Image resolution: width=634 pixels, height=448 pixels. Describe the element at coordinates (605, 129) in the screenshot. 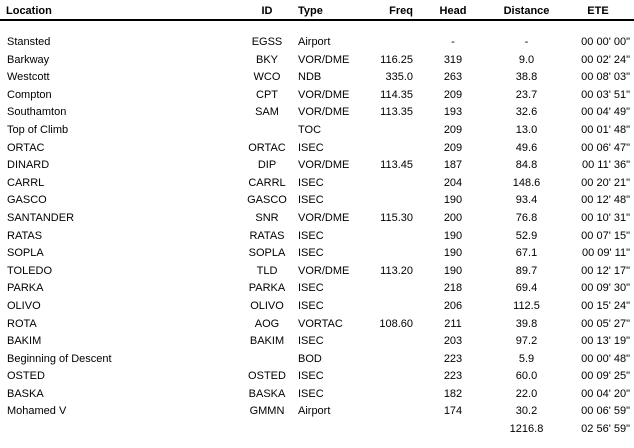

I see `cell-ete: 00 01' 48"` at that location.